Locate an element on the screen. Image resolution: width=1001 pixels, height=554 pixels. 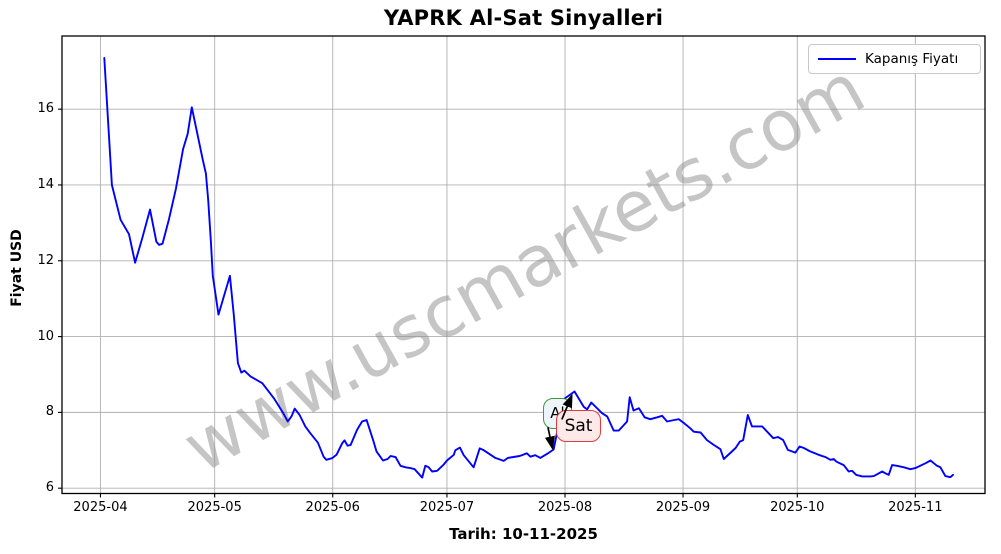
chart-title: YAPRK Al-Sat Sinyalleri is located at coordinates (523, 18).